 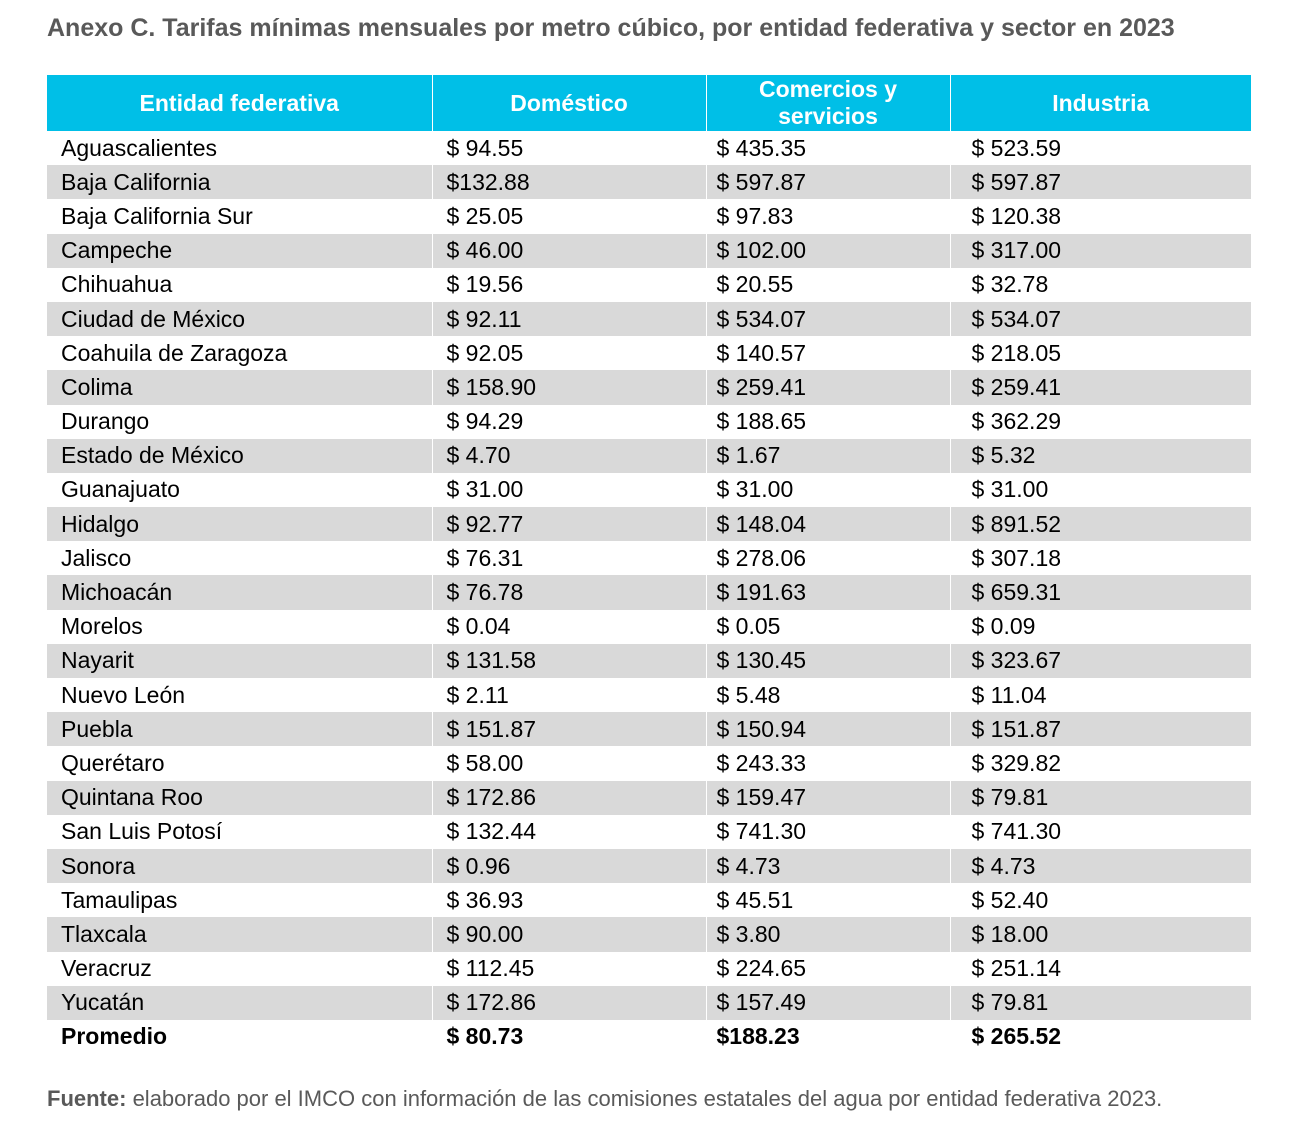 What do you see at coordinates (828, 695) in the screenshot?
I see `cell-comercios: $ 5.48` at bounding box center [828, 695].